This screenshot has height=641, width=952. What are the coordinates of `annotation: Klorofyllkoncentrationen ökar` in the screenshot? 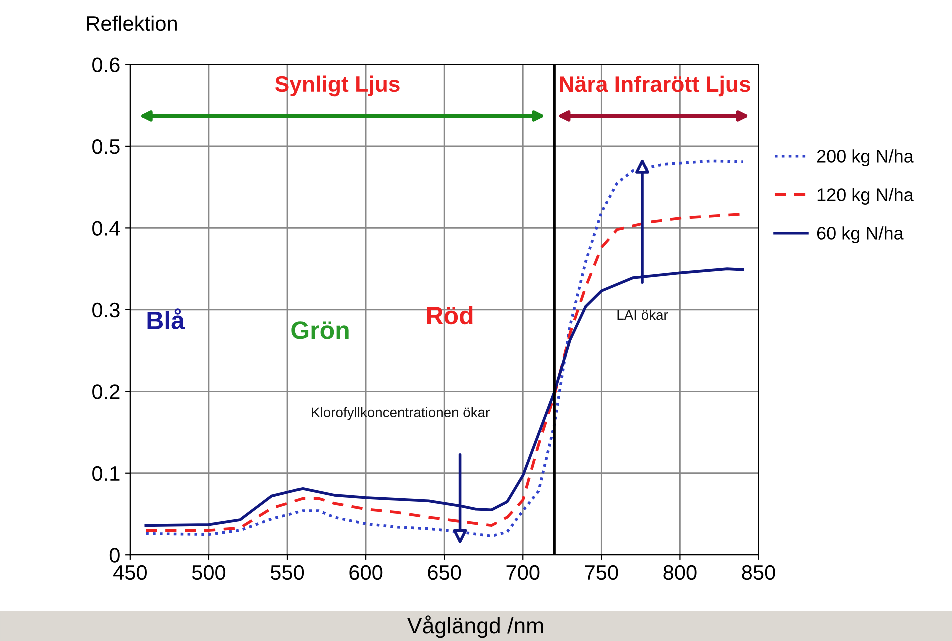 It's located at (401, 413).